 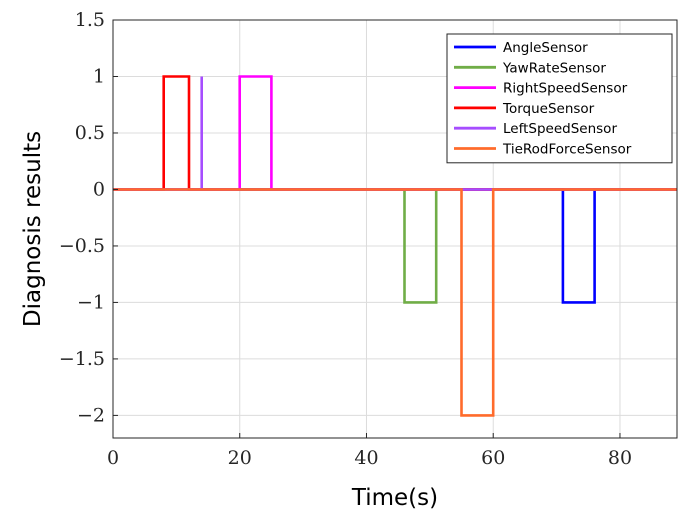 I want to click on legend-box, so click(x=559, y=98).